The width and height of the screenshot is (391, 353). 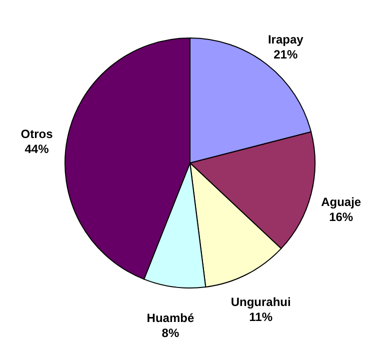 What do you see at coordinates (261, 317) in the screenshot?
I see `data-label: 11%` at bounding box center [261, 317].